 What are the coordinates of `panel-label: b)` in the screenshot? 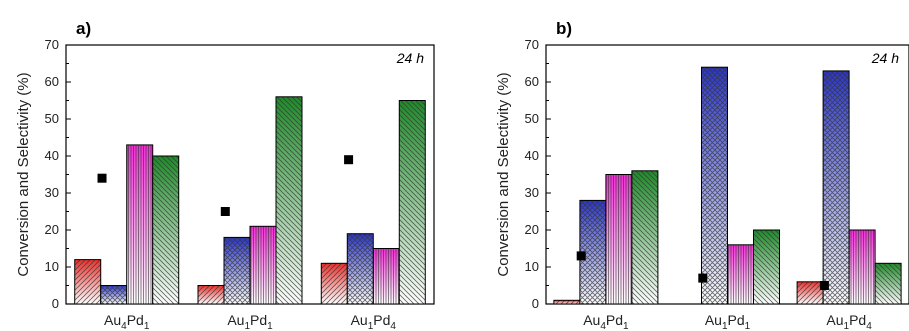 It's located at (564, 28).